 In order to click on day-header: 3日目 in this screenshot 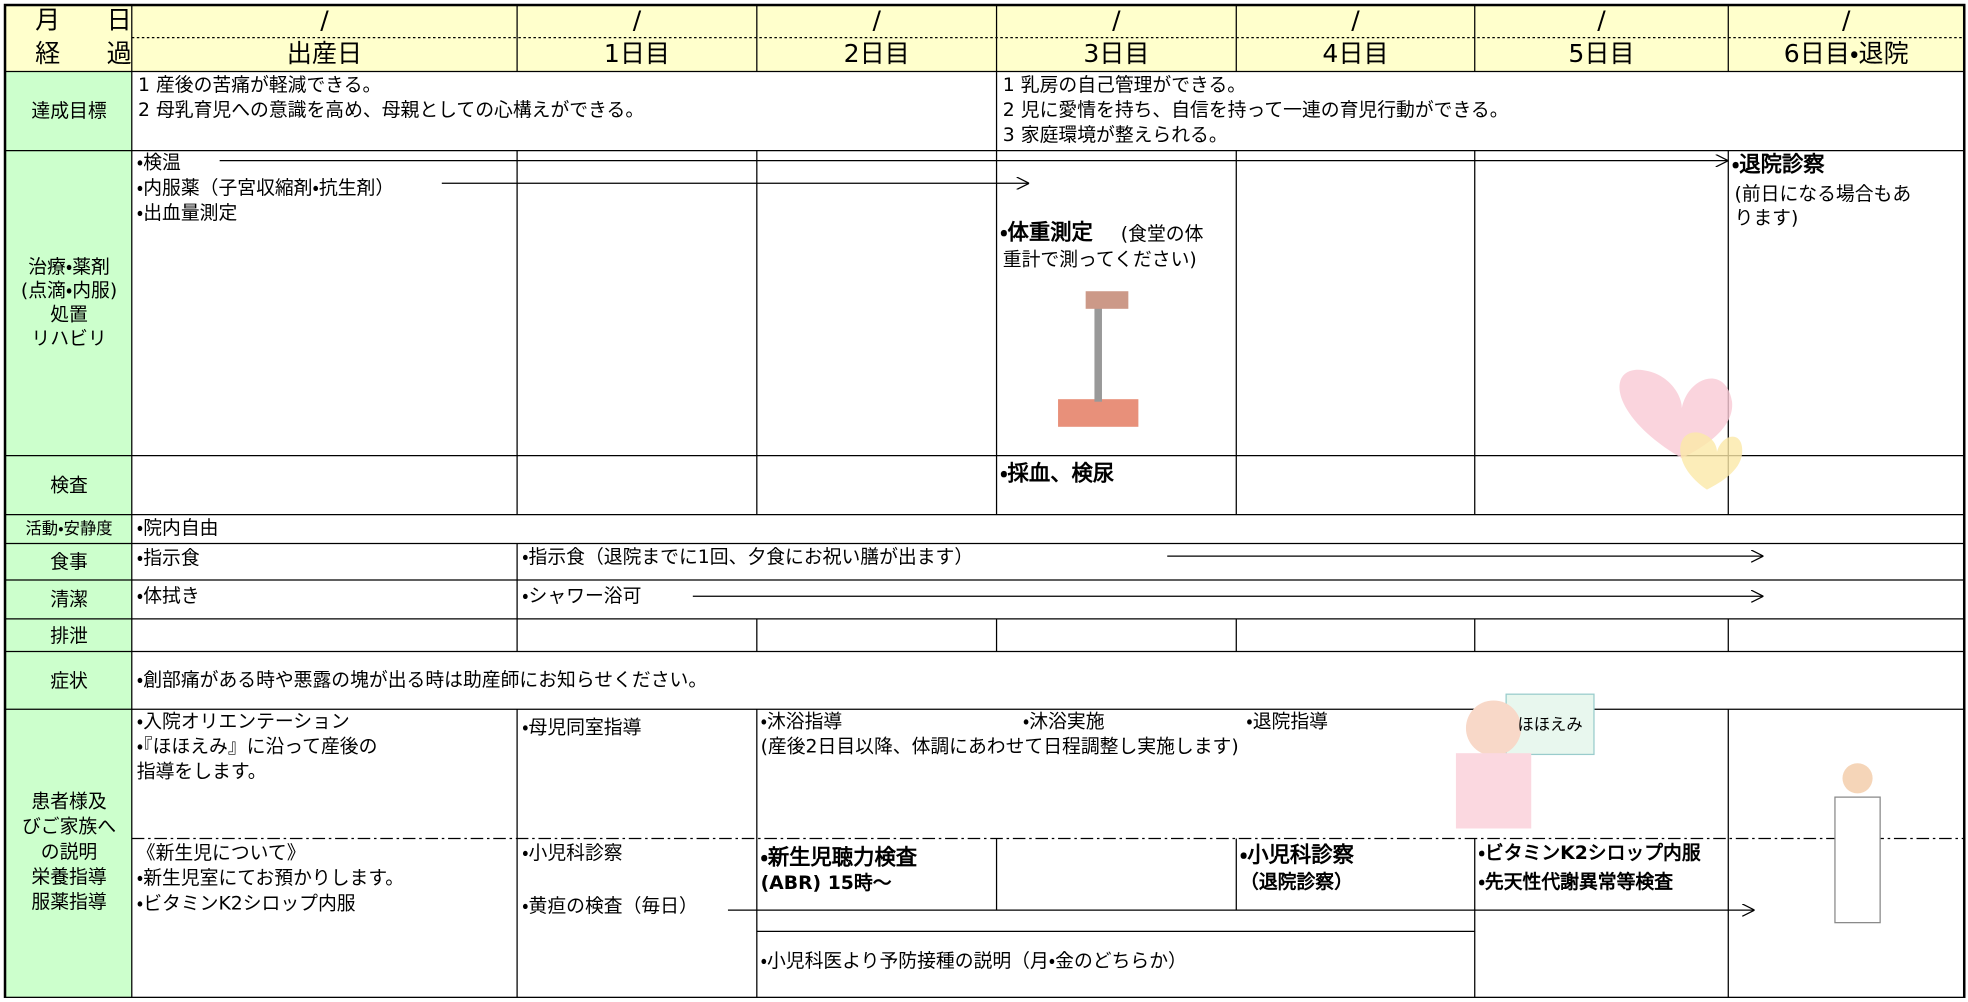, I will do `click(1116, 53)`.